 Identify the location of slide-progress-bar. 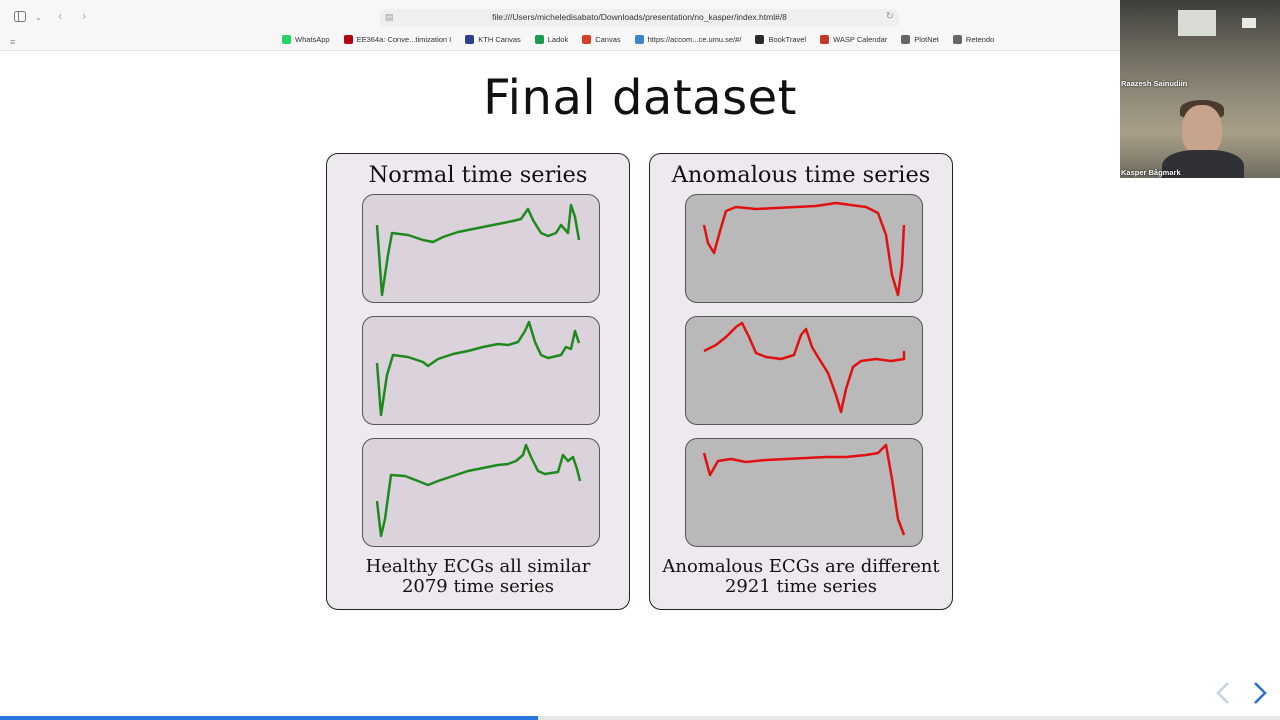
(640, 718).